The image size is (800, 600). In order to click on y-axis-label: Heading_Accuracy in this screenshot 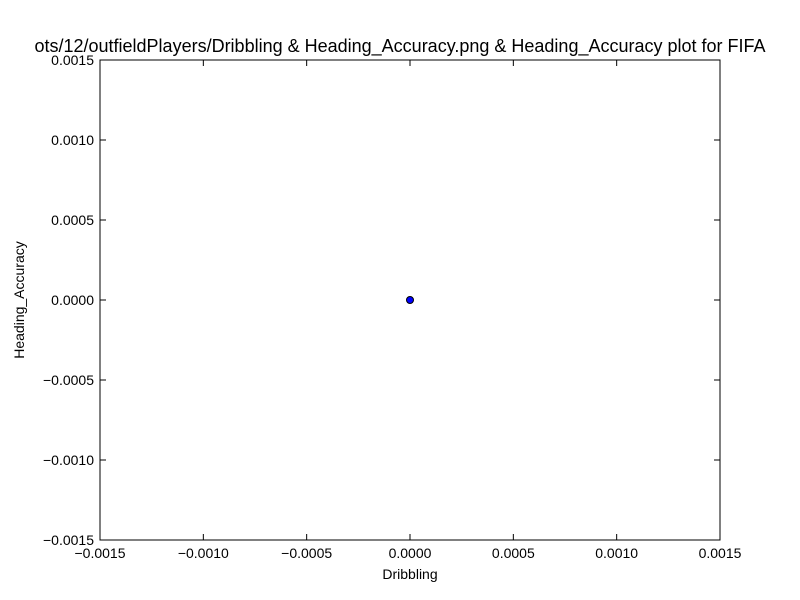, I will do `click(19, 300)`.